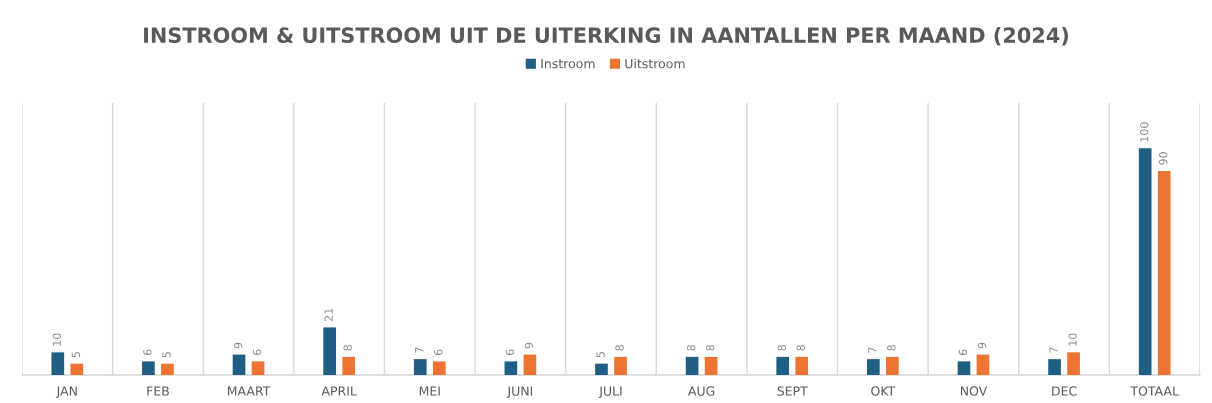  What do you see at coordinates (328, 315) in the screenshot?
I see `data-label: 21` at bounding box center [328, 315].